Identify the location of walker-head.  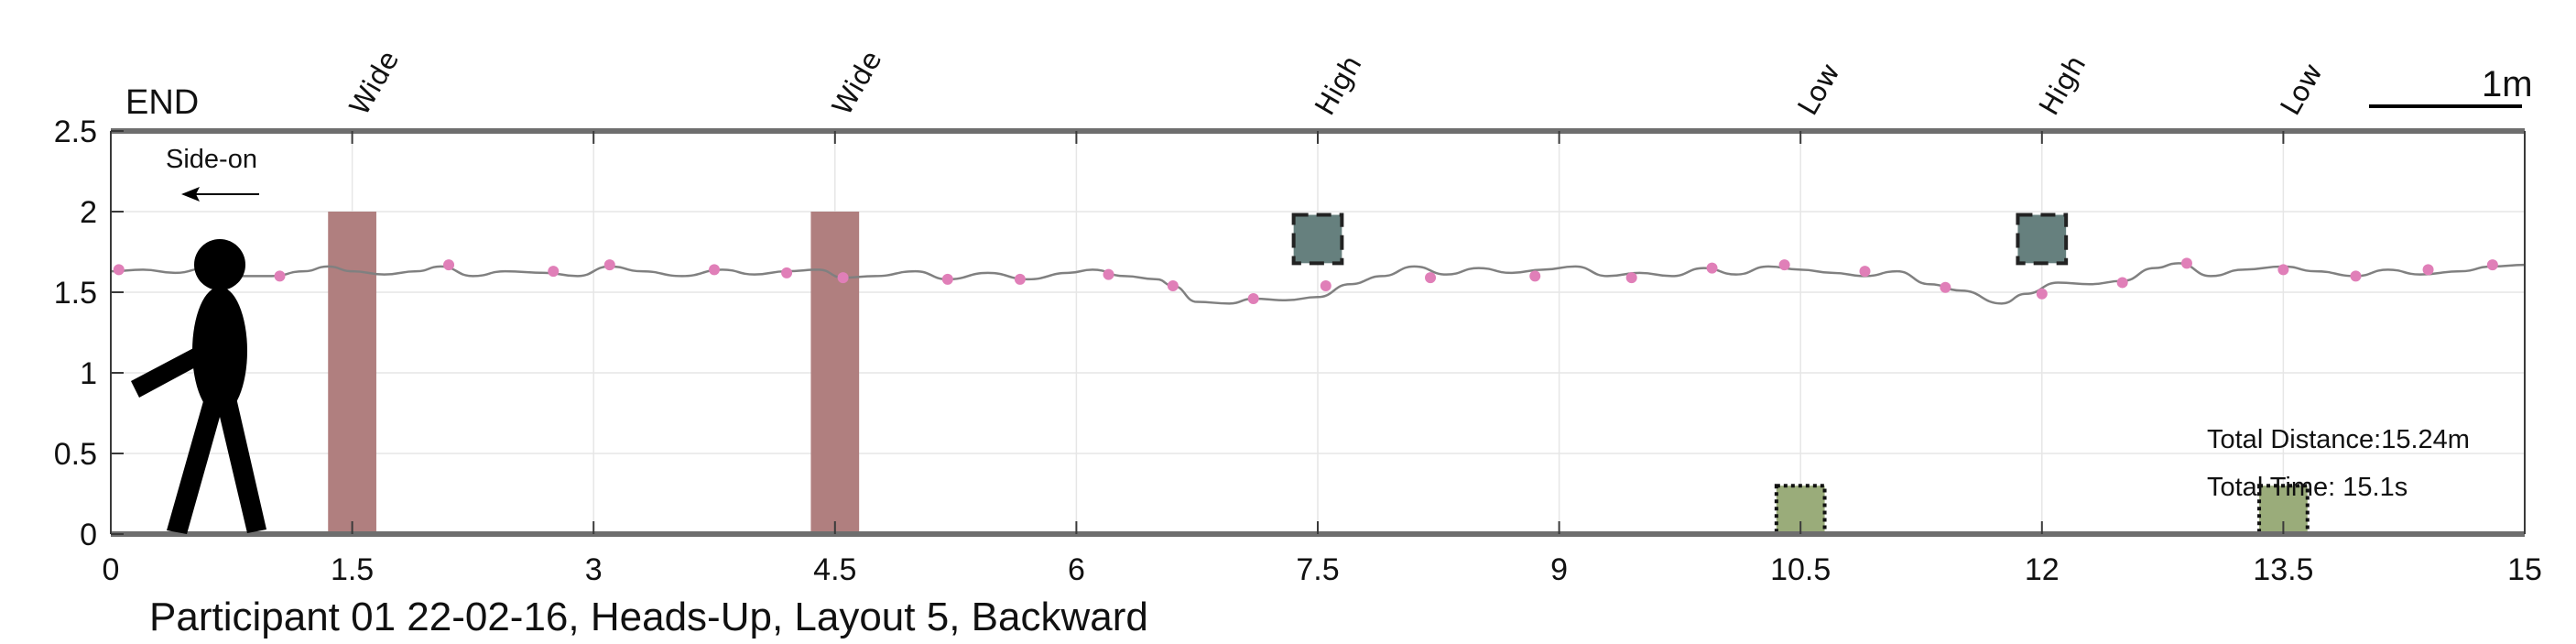
(219, 265).